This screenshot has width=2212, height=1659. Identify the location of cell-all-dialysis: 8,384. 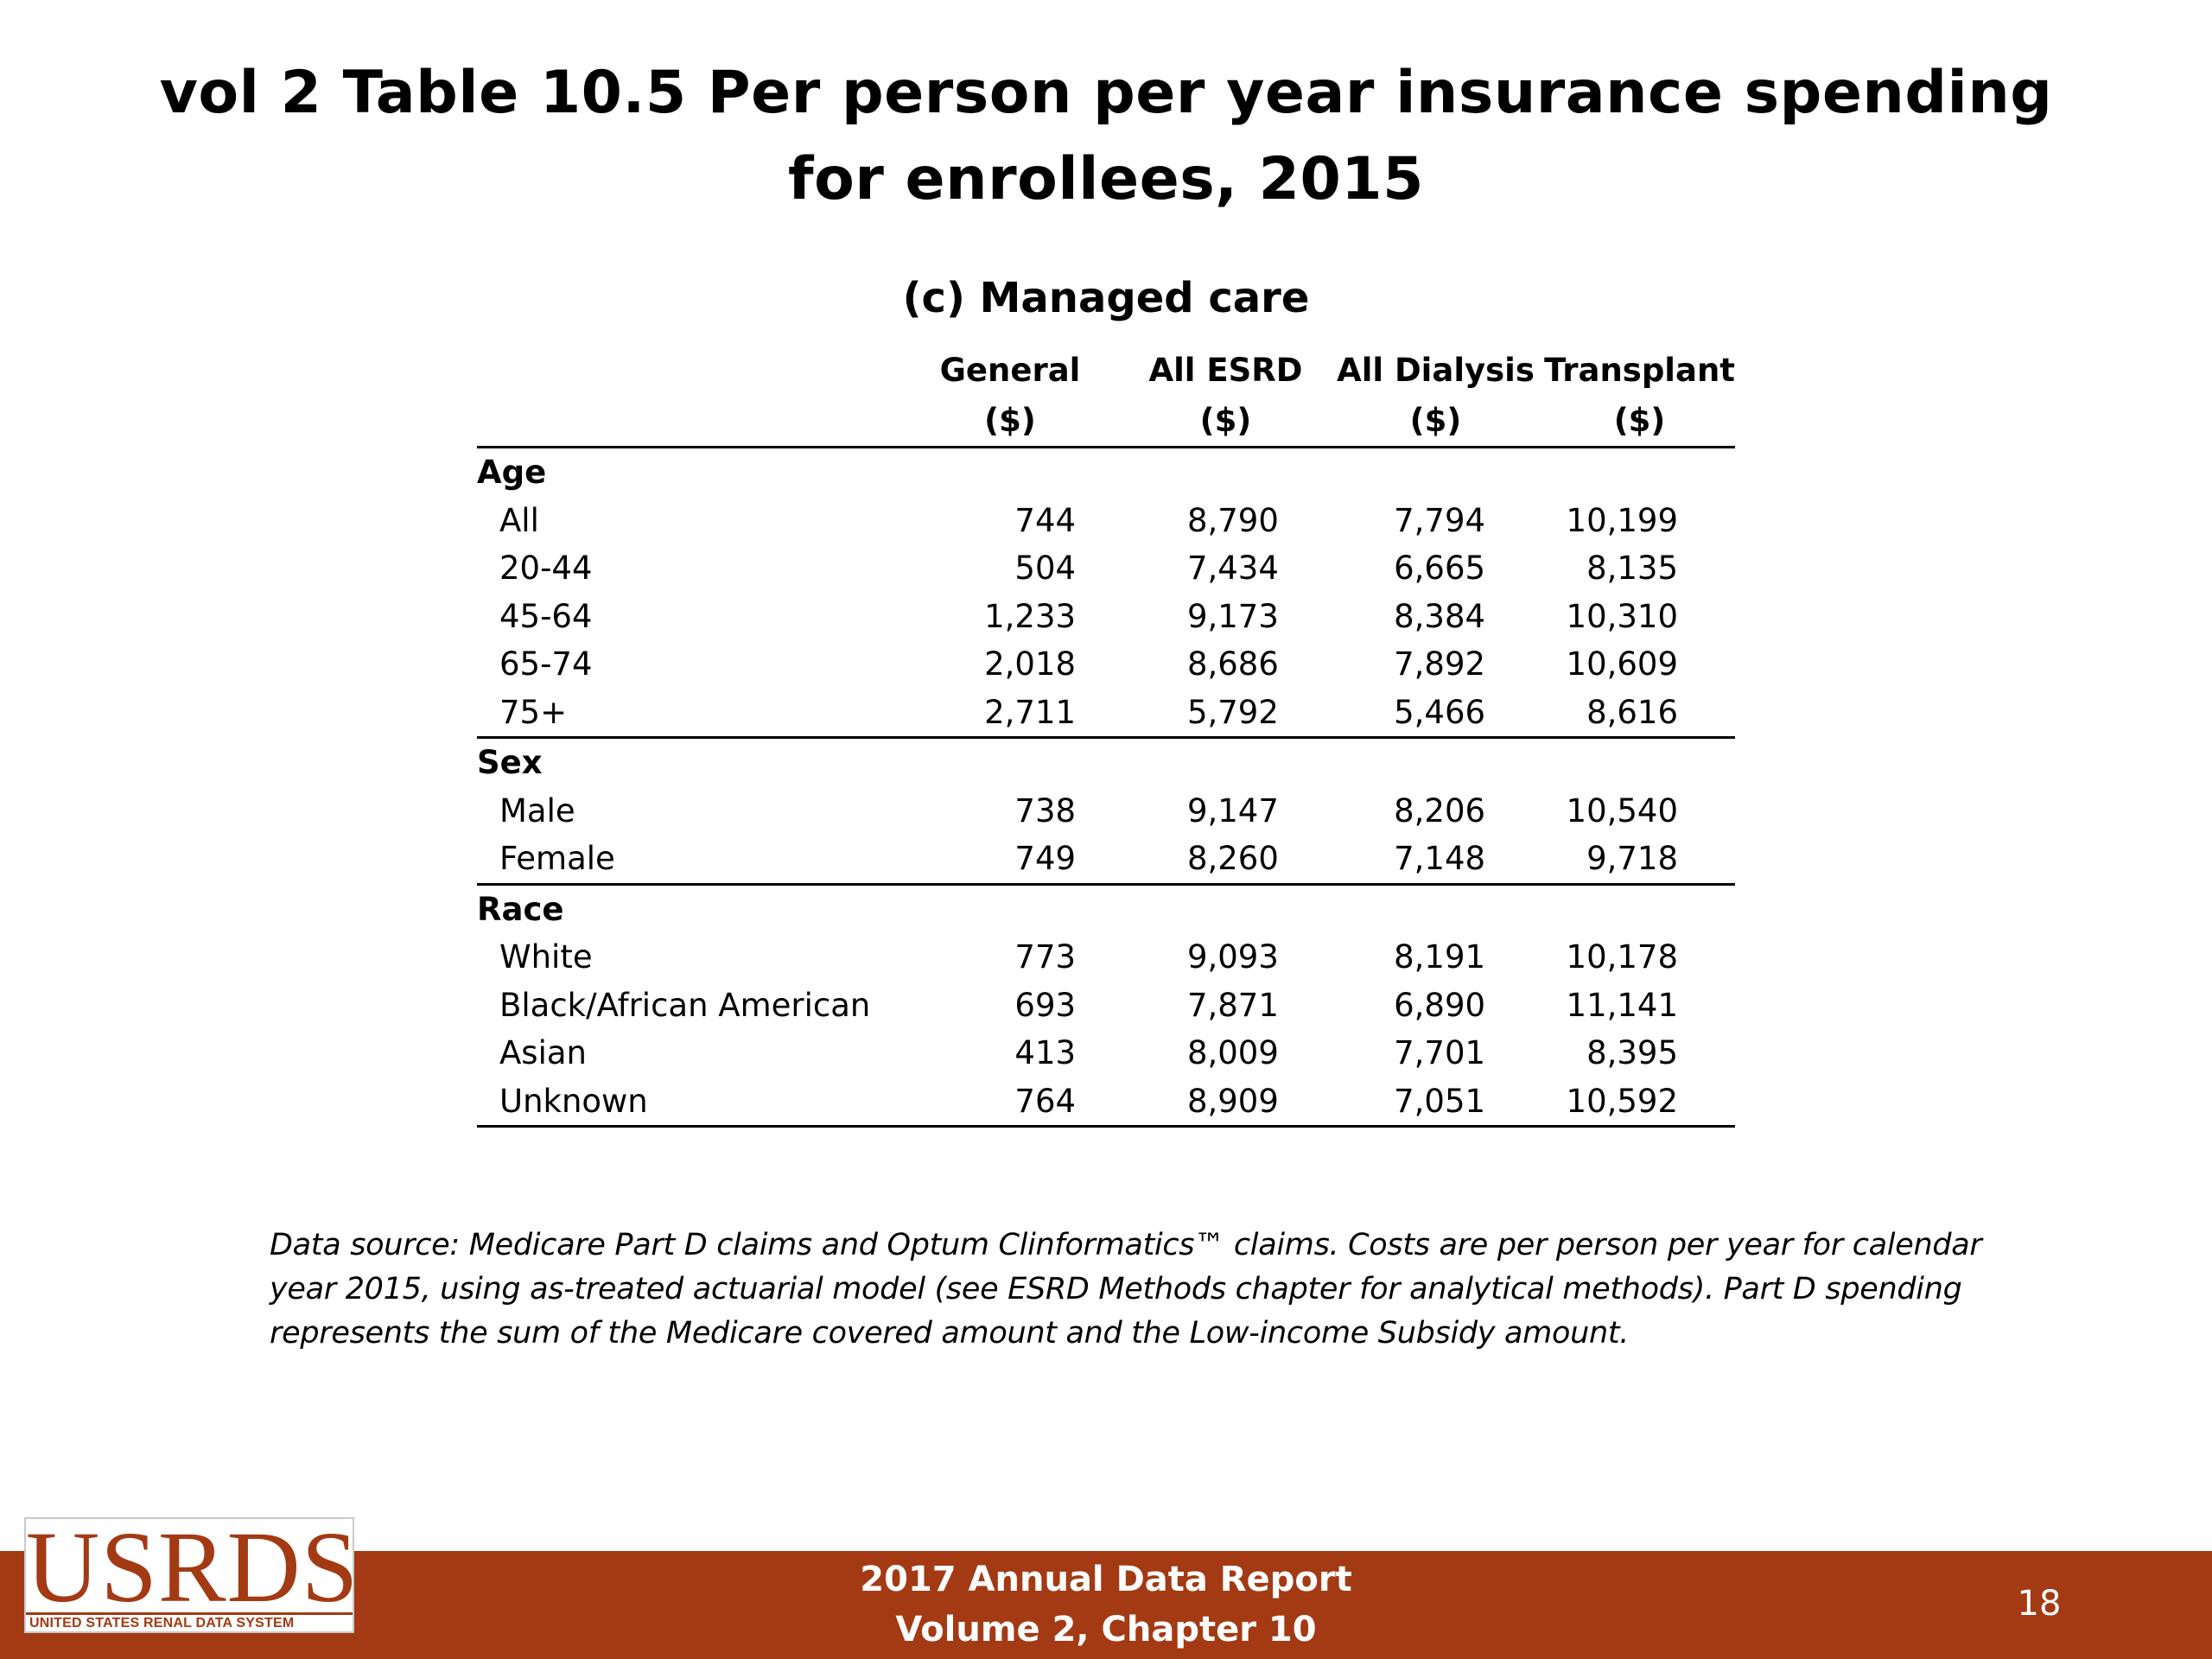
(1440, 616).